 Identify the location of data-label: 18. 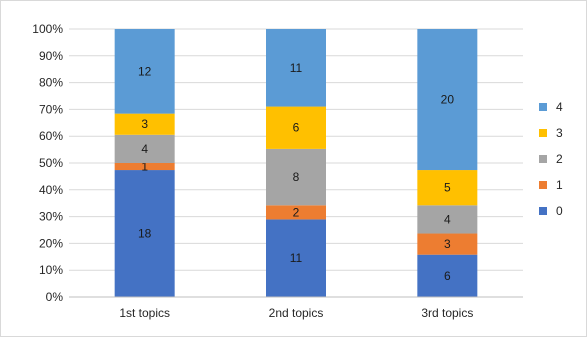
(145, 234).